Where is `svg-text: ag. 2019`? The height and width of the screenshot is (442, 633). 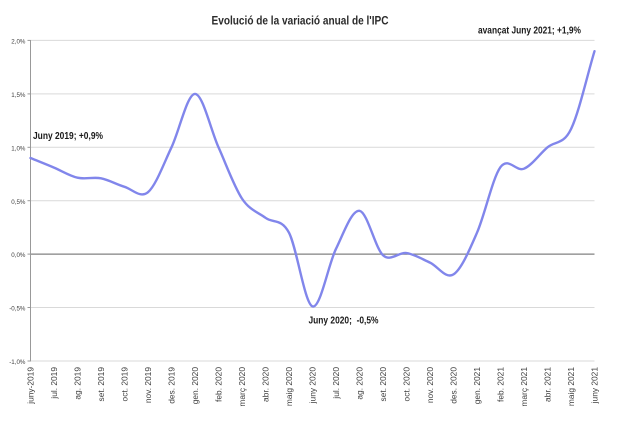 svg-text: ag. 2019 is located at coordinates (78, 383).